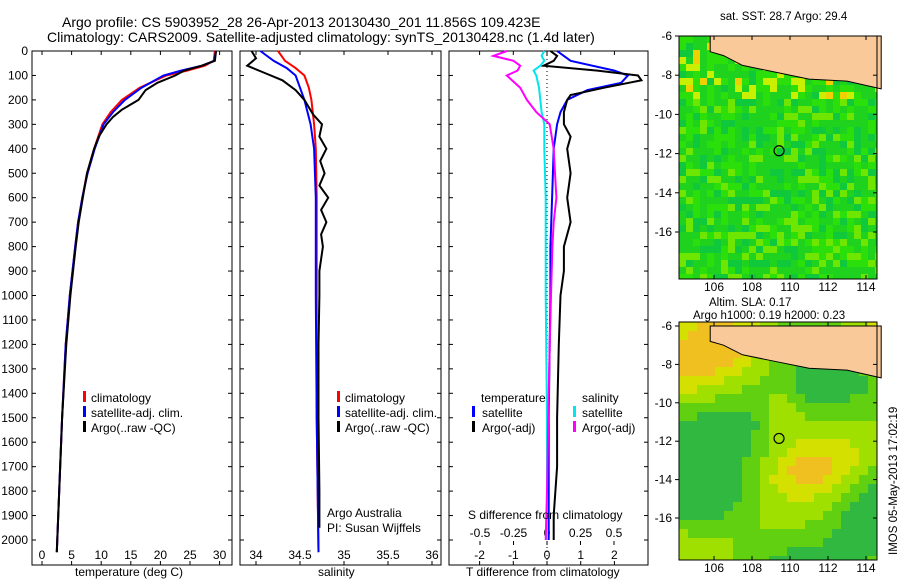 This screenshot has height=580, width=900. What do you see at coordinates (18, 124) in the screenshot?
I see `y-tick-label: 300` at bounding box center [18, 124].